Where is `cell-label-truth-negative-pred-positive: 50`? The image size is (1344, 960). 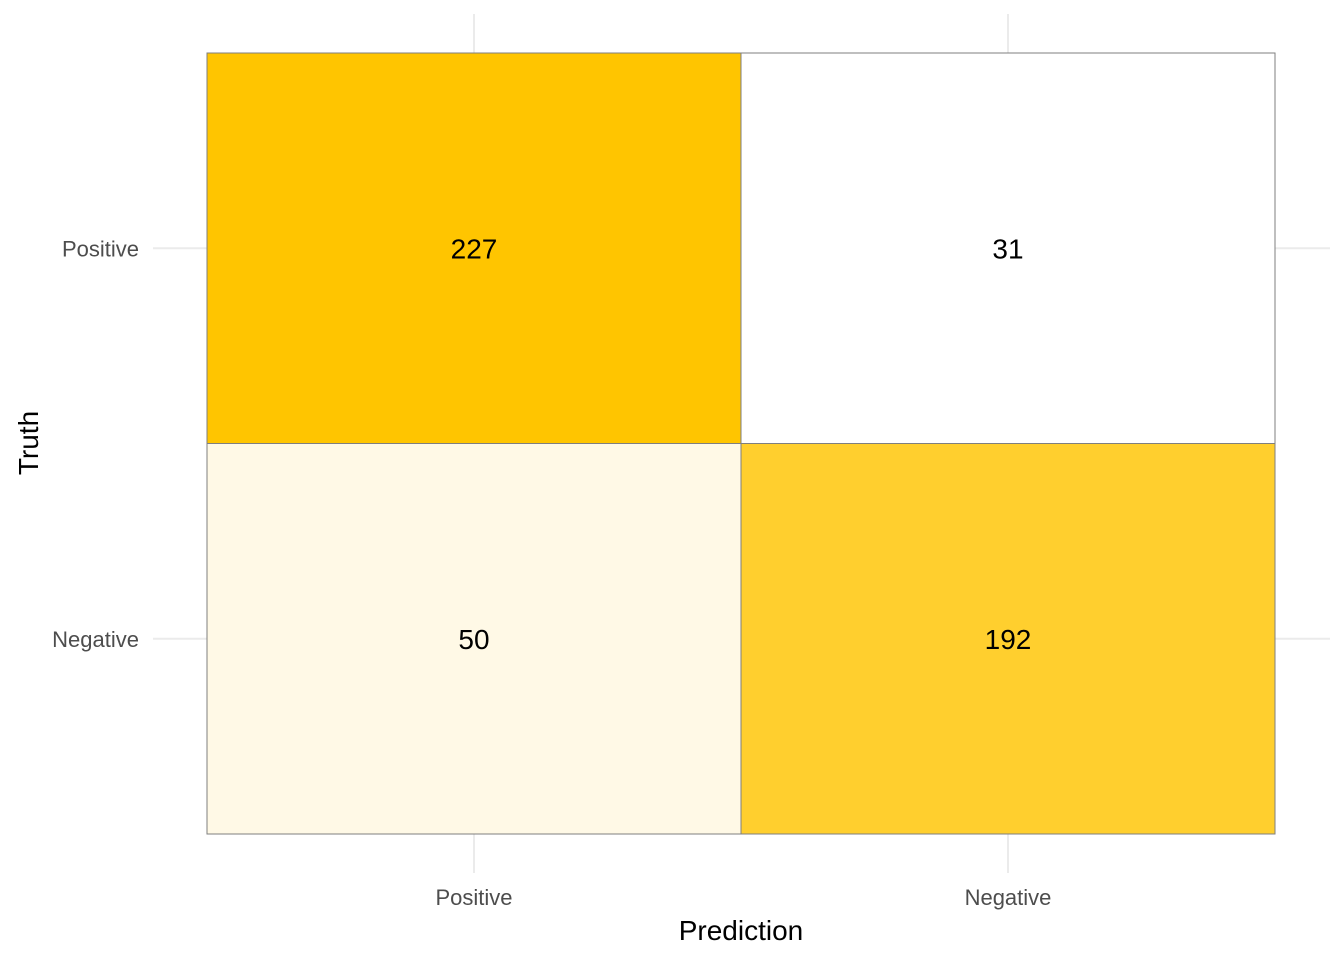
cell-label-truth-negative-pred-positive: 50 is located at coordinates (473, 639).